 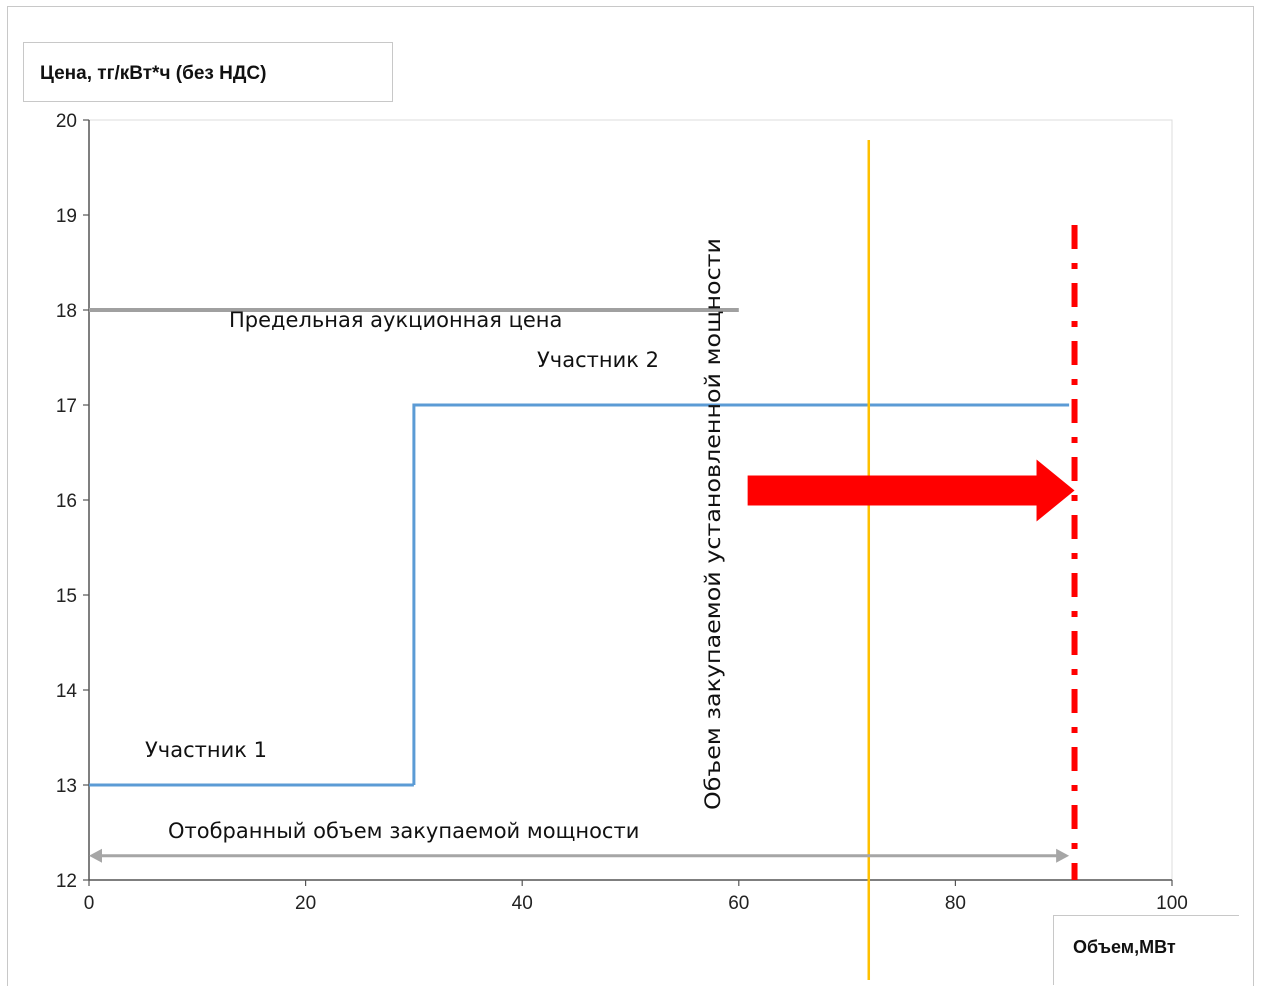 What do you see at coordinates (66, 121) in the screenshot?
I see `y-tick-label-20: 20` at bounding box center [66, 121].